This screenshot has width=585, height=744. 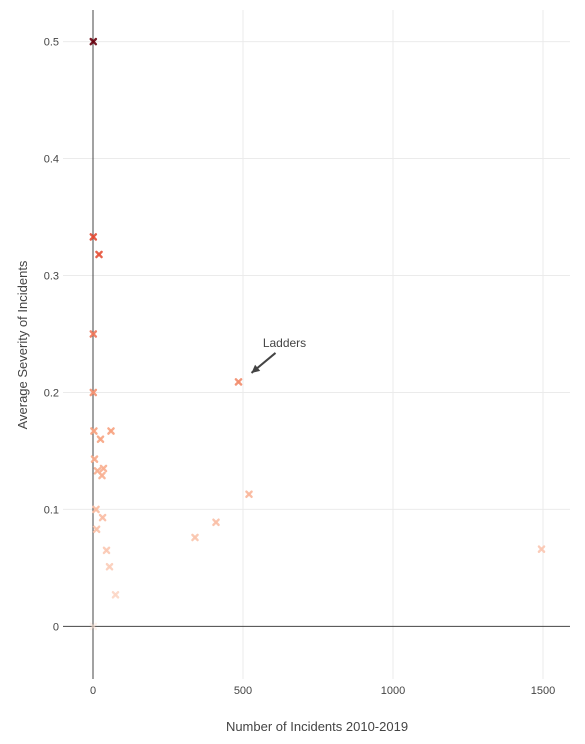 I want to click on y-tick-label: 0.3, so click(x=51, y=276).